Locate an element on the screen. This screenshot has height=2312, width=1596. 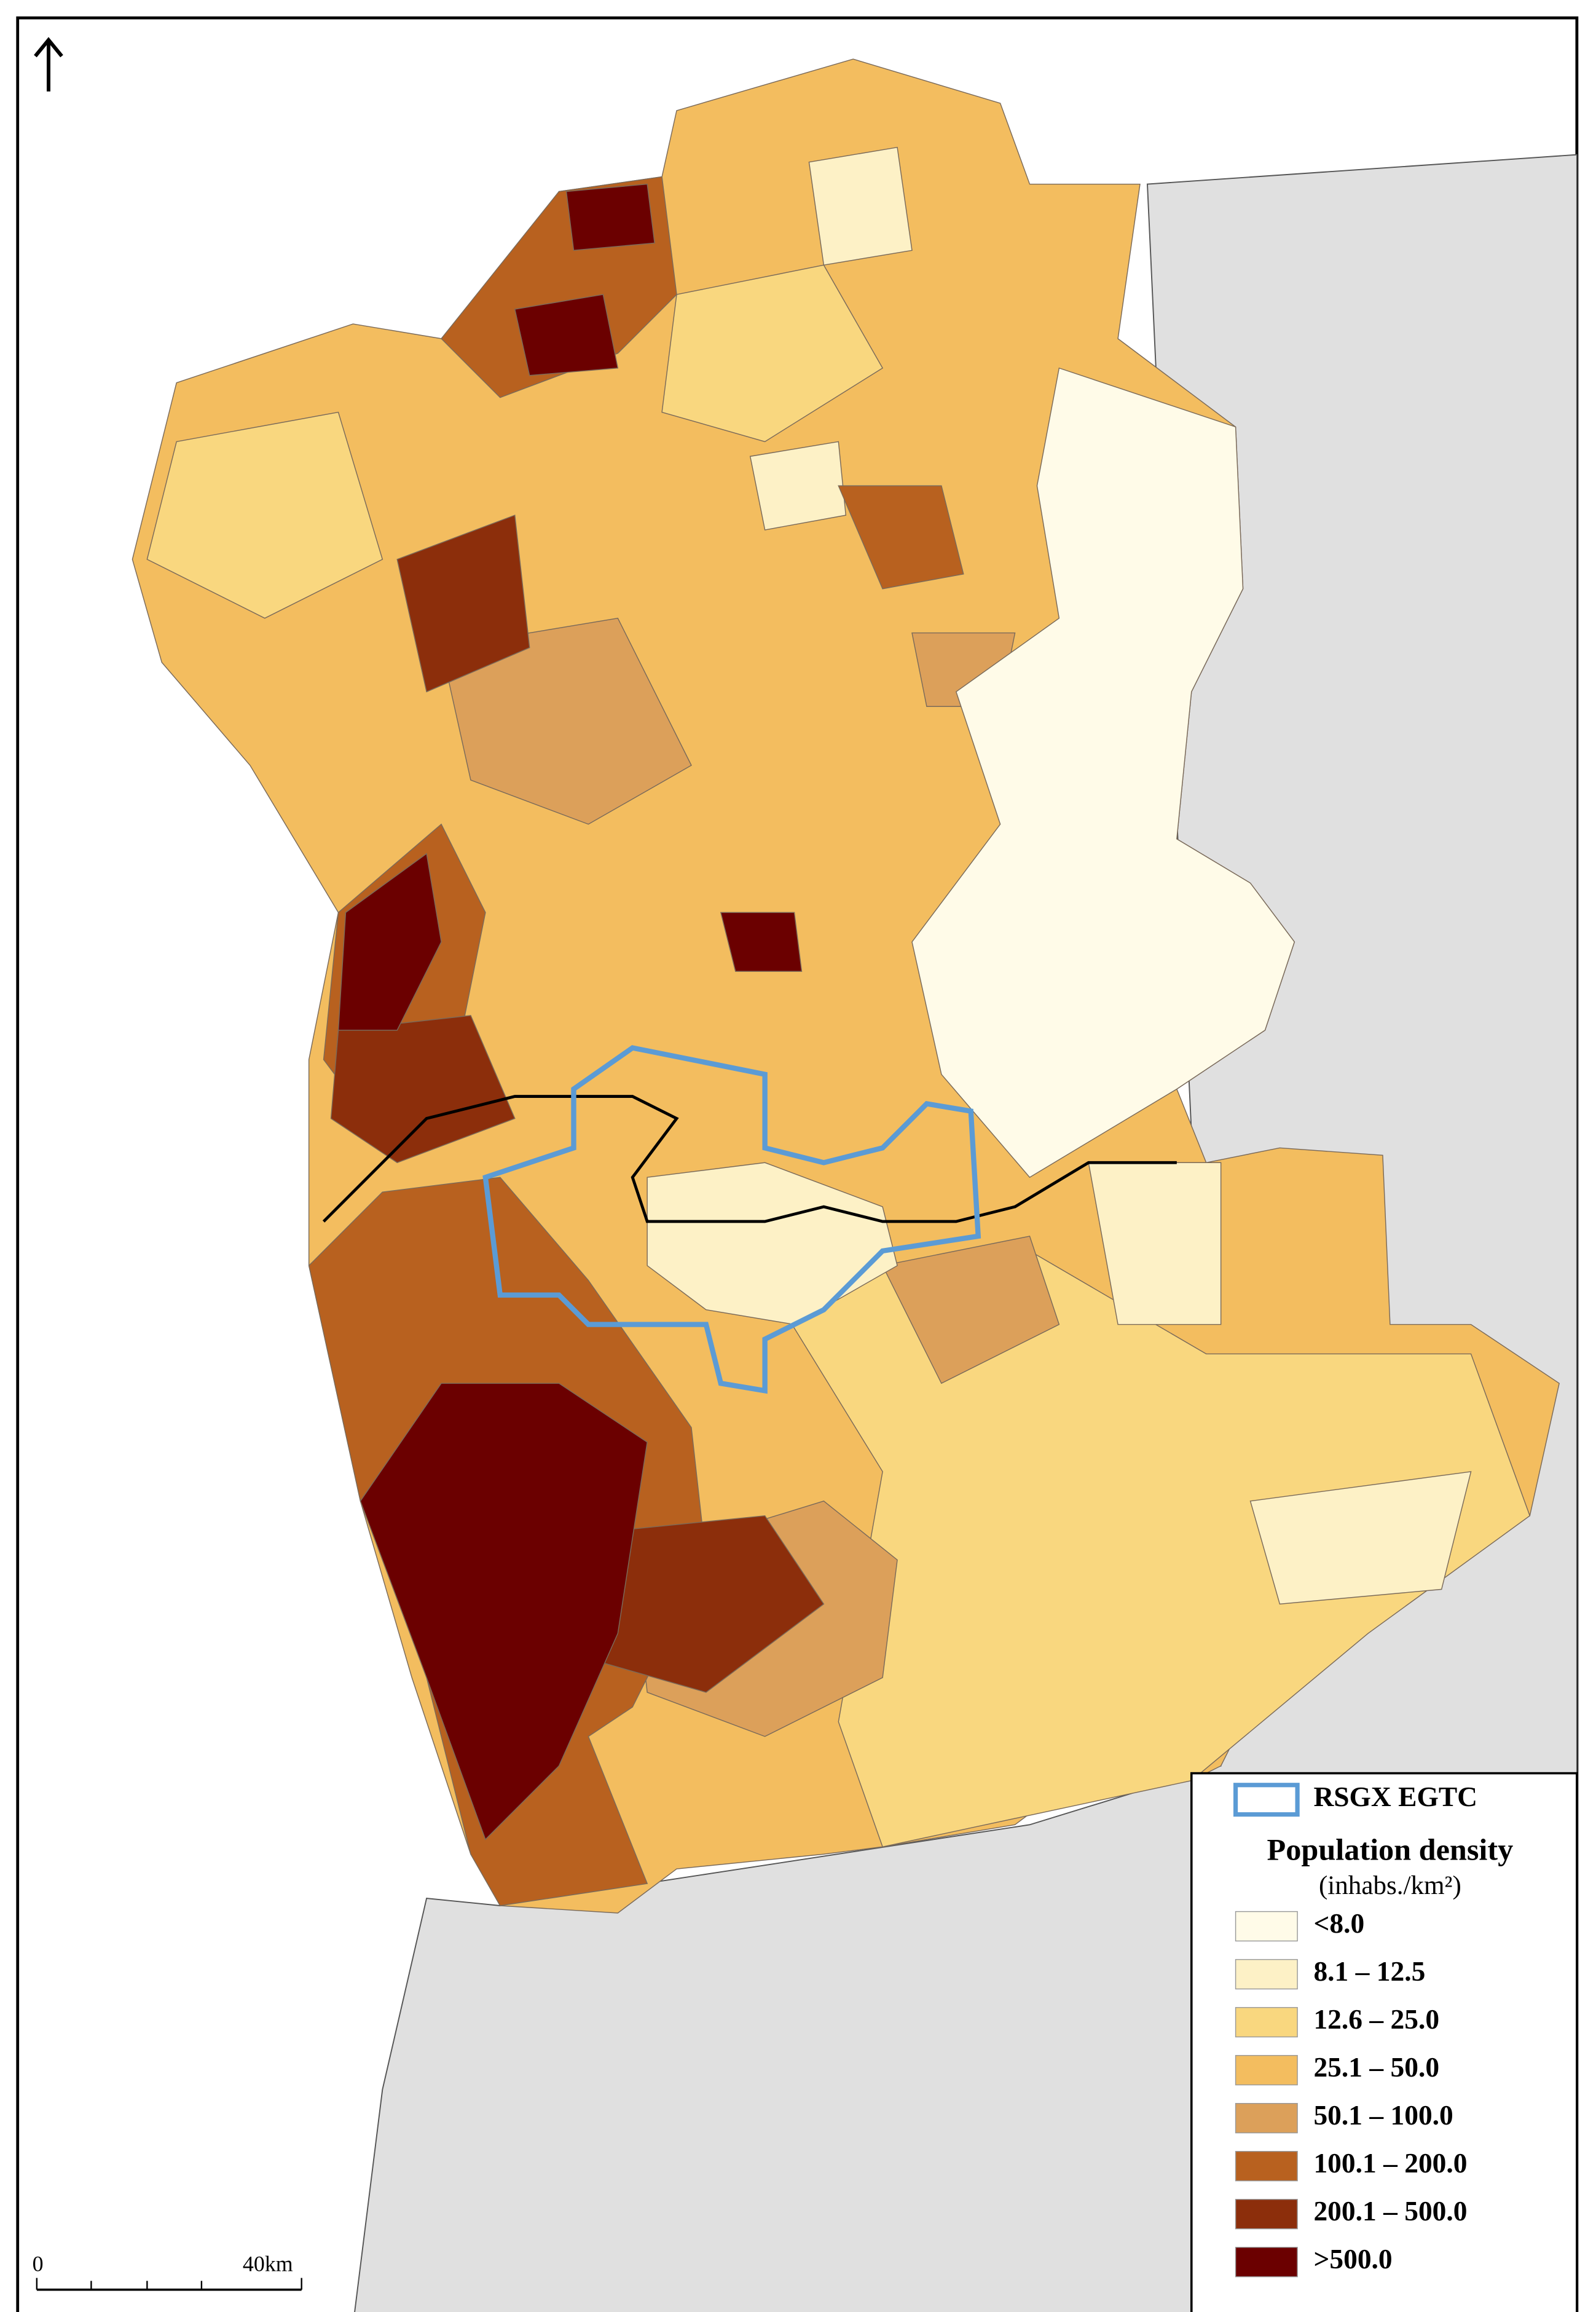
north-arrow is located at coordinates (49, 64).